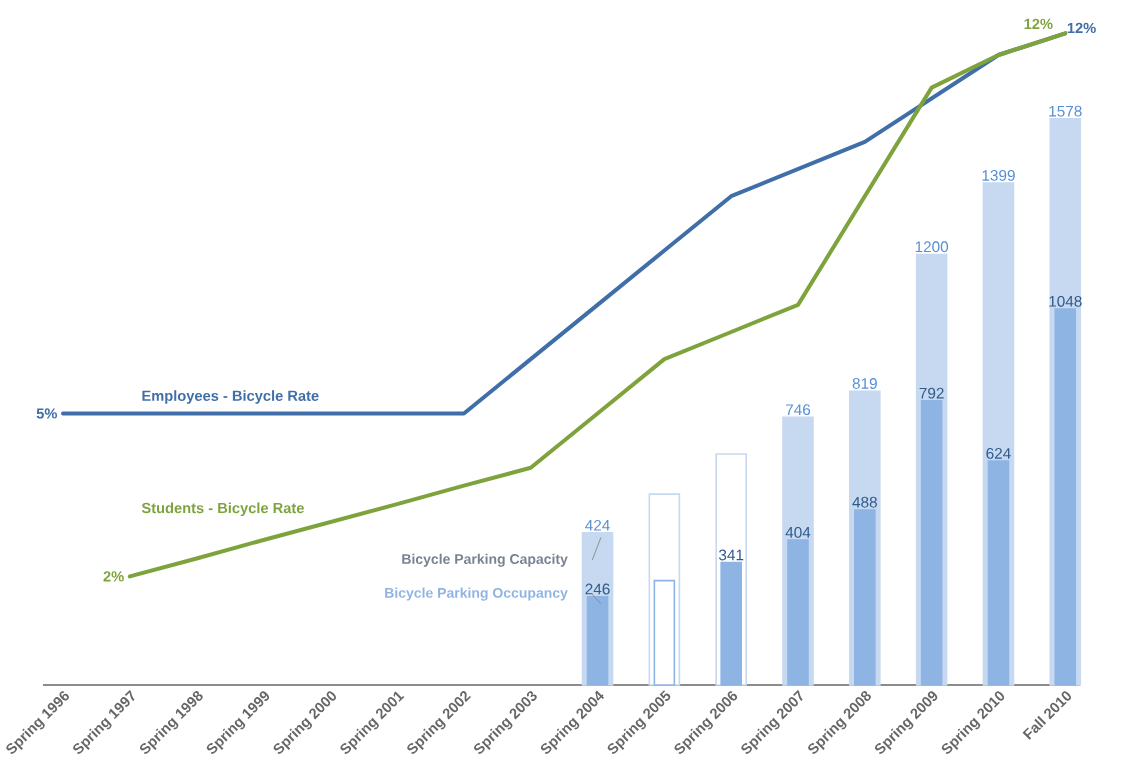  I want to click on data-label: 424, so click(597, 525).